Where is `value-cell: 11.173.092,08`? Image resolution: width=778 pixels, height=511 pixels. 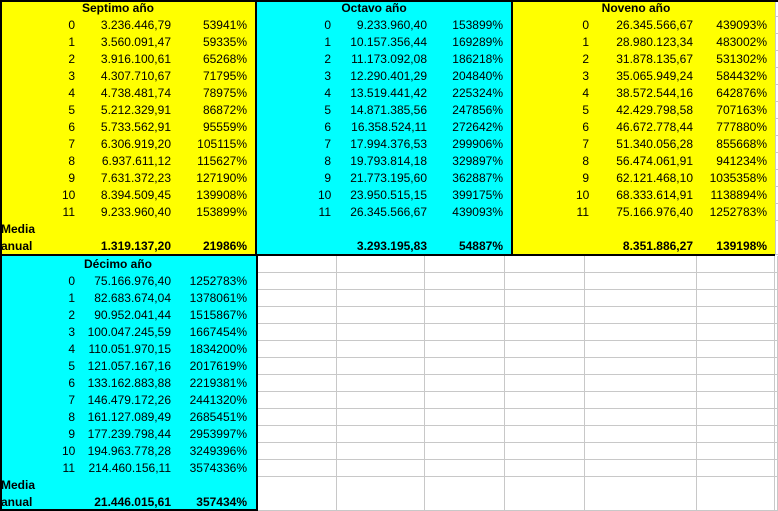 value-cell: 11.173.092,08 is located at coordinates (389, 59).